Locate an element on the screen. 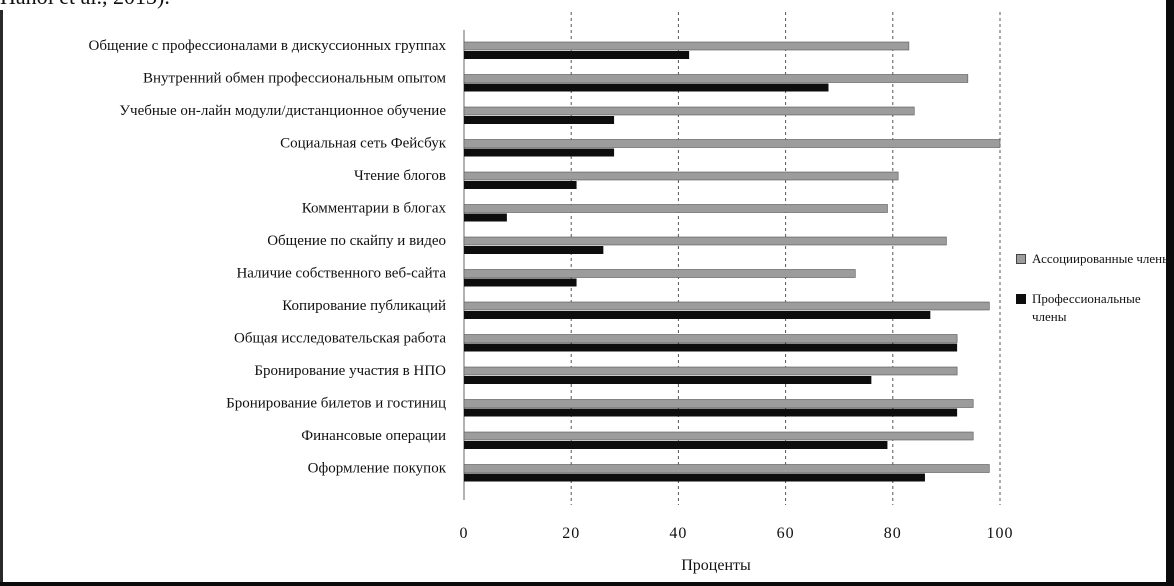  x-tick-label: 20 is located at coordinates (571, 533).